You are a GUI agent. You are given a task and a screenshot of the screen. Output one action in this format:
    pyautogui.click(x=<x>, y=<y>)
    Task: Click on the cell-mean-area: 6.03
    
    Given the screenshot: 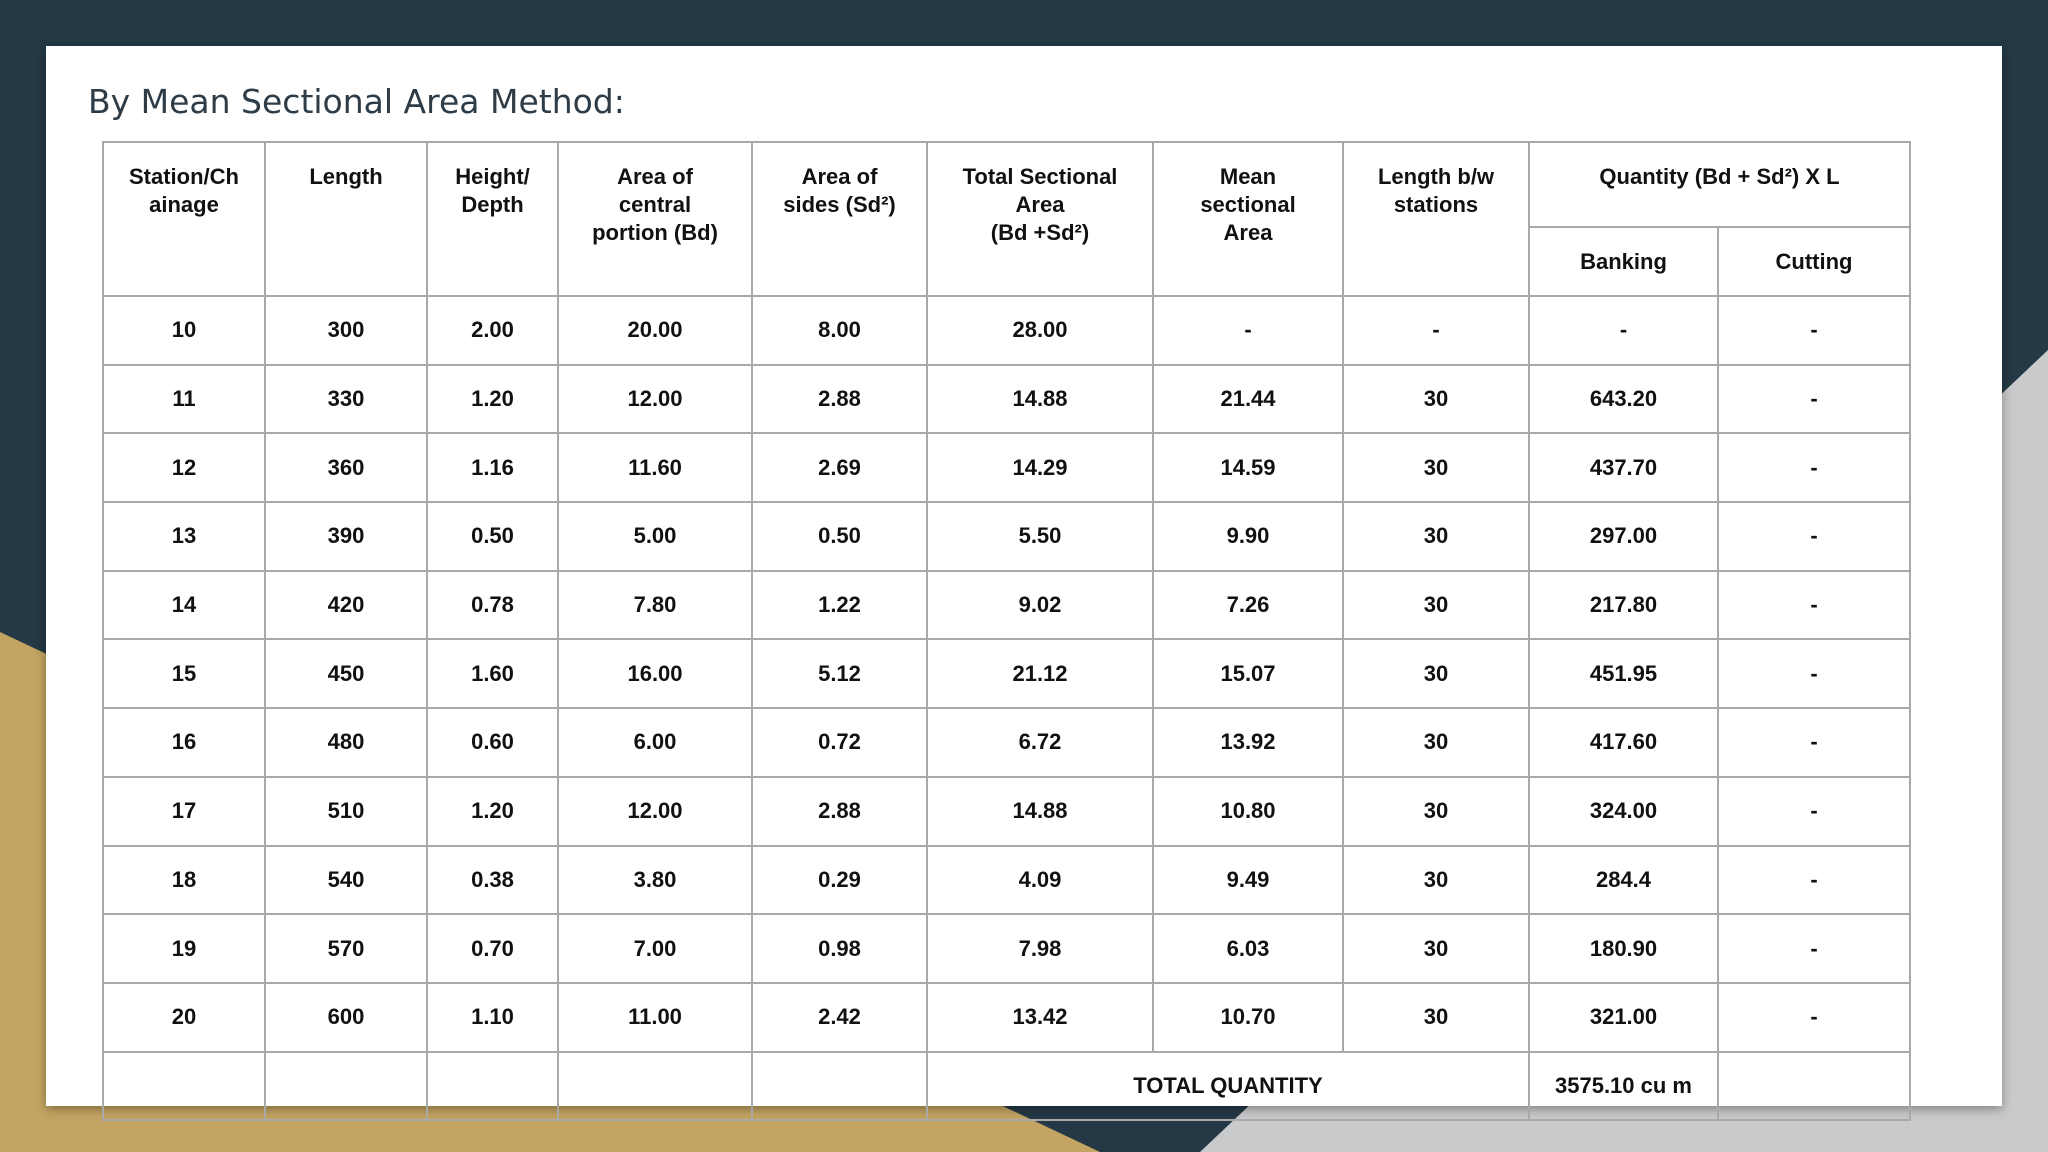 What is the action you would take?
    pyautogui.click(x=1248, y=948)
    